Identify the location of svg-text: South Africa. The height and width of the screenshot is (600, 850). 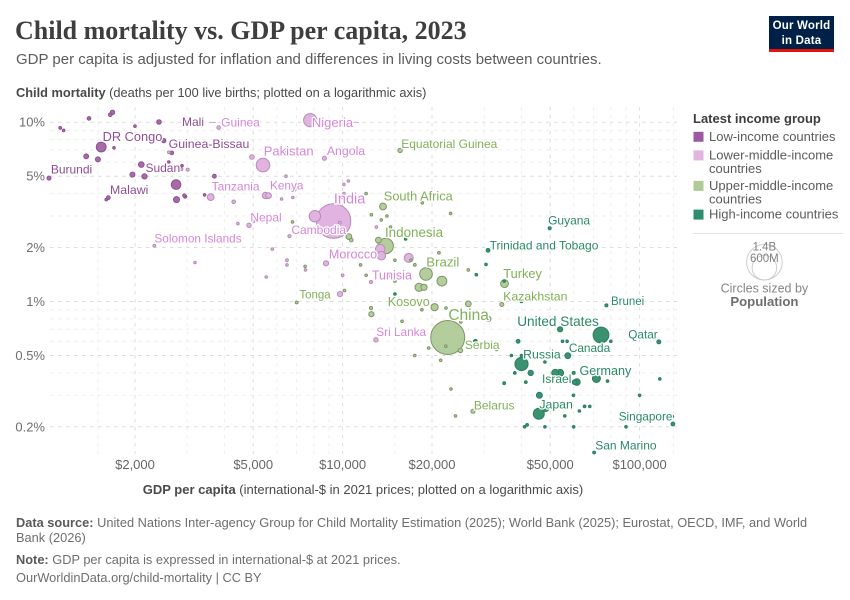
(419, 195).